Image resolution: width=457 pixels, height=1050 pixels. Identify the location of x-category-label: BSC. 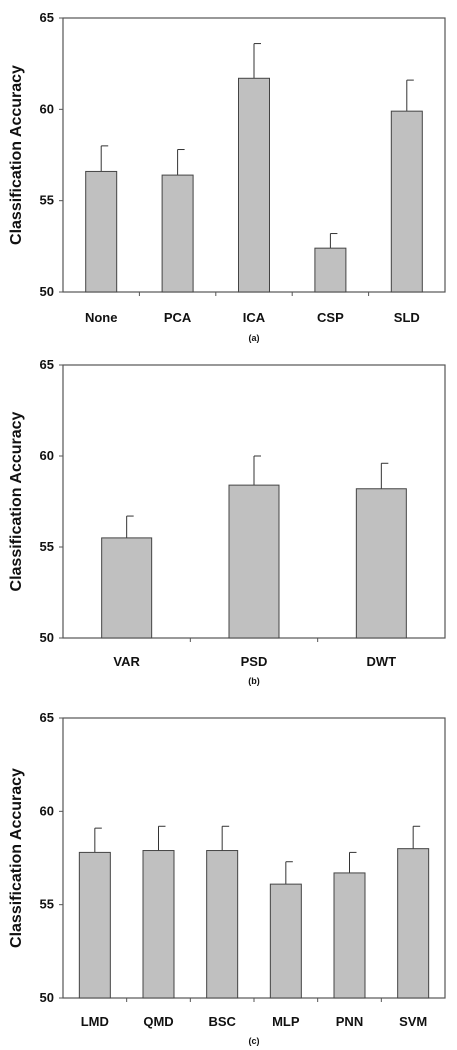
(222, 1021).